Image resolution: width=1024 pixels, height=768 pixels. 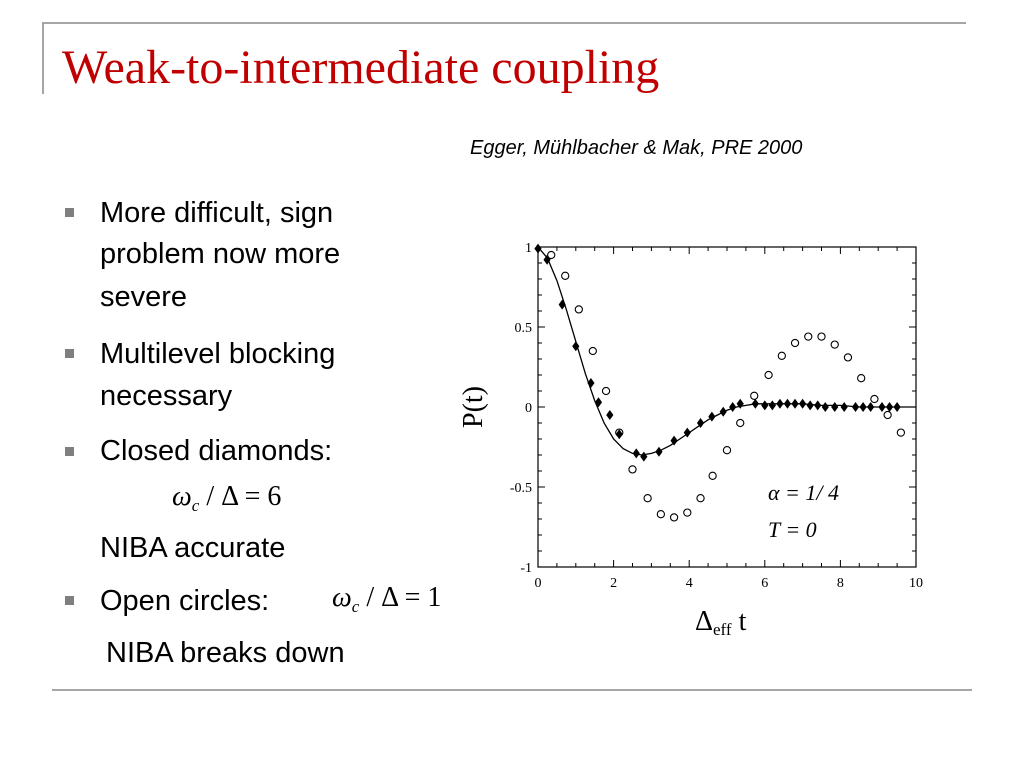 What do you see at coordinates (528, 248) in the screenshot?
I see `y-tick-label: 1` at bounding box center [528, 248].